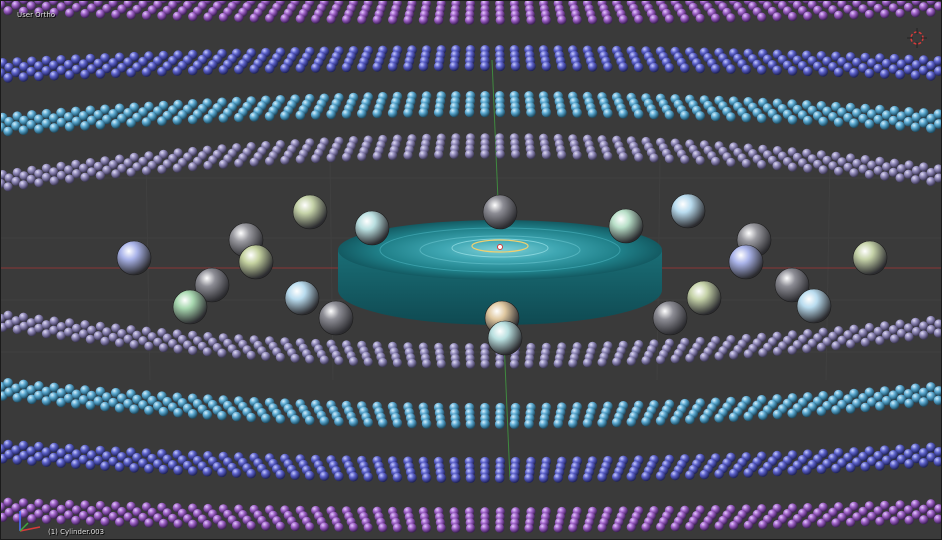  Describe the element at coordinates (917, 38) in the screenshot. I see `3d-cursor-icon` at that location.